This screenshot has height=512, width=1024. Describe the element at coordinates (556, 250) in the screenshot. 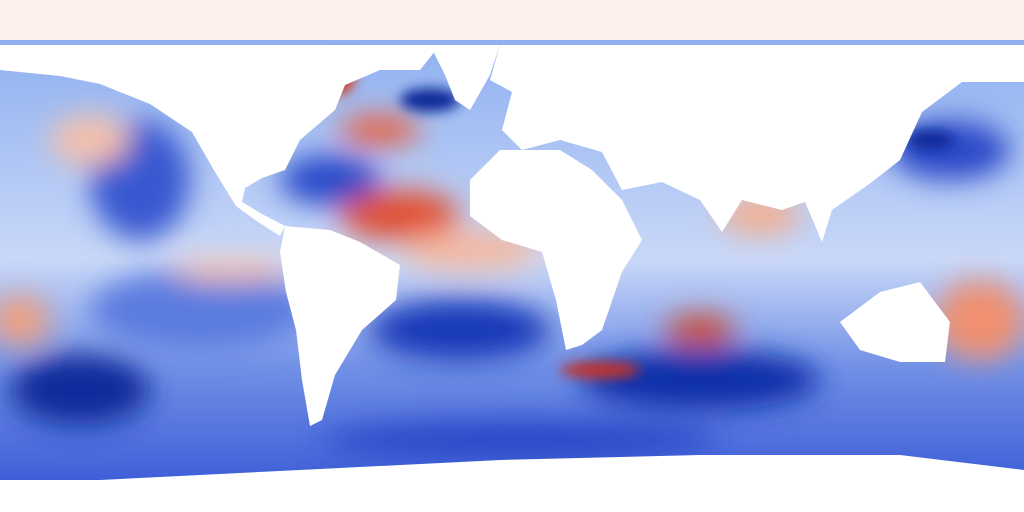

I see `africa` at that location.